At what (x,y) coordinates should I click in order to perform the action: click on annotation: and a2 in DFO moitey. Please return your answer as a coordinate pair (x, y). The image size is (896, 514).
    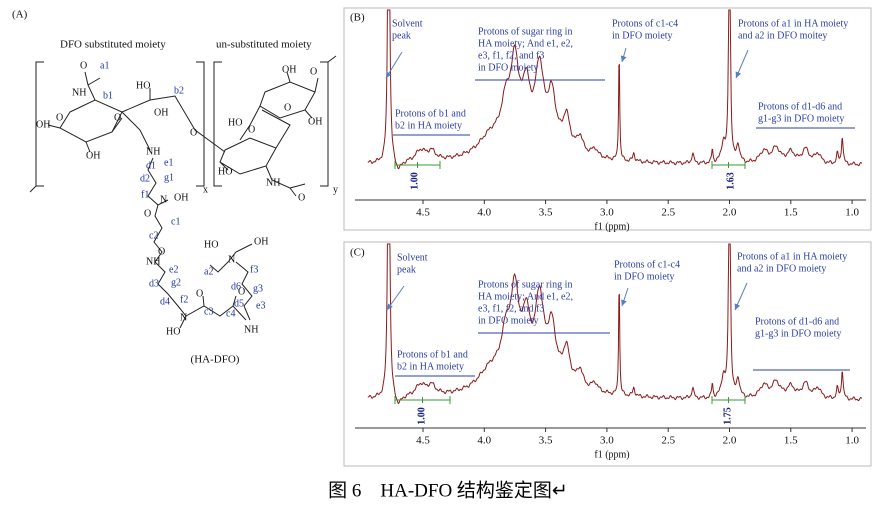
    Looking at the image, I should click on (782, 35).